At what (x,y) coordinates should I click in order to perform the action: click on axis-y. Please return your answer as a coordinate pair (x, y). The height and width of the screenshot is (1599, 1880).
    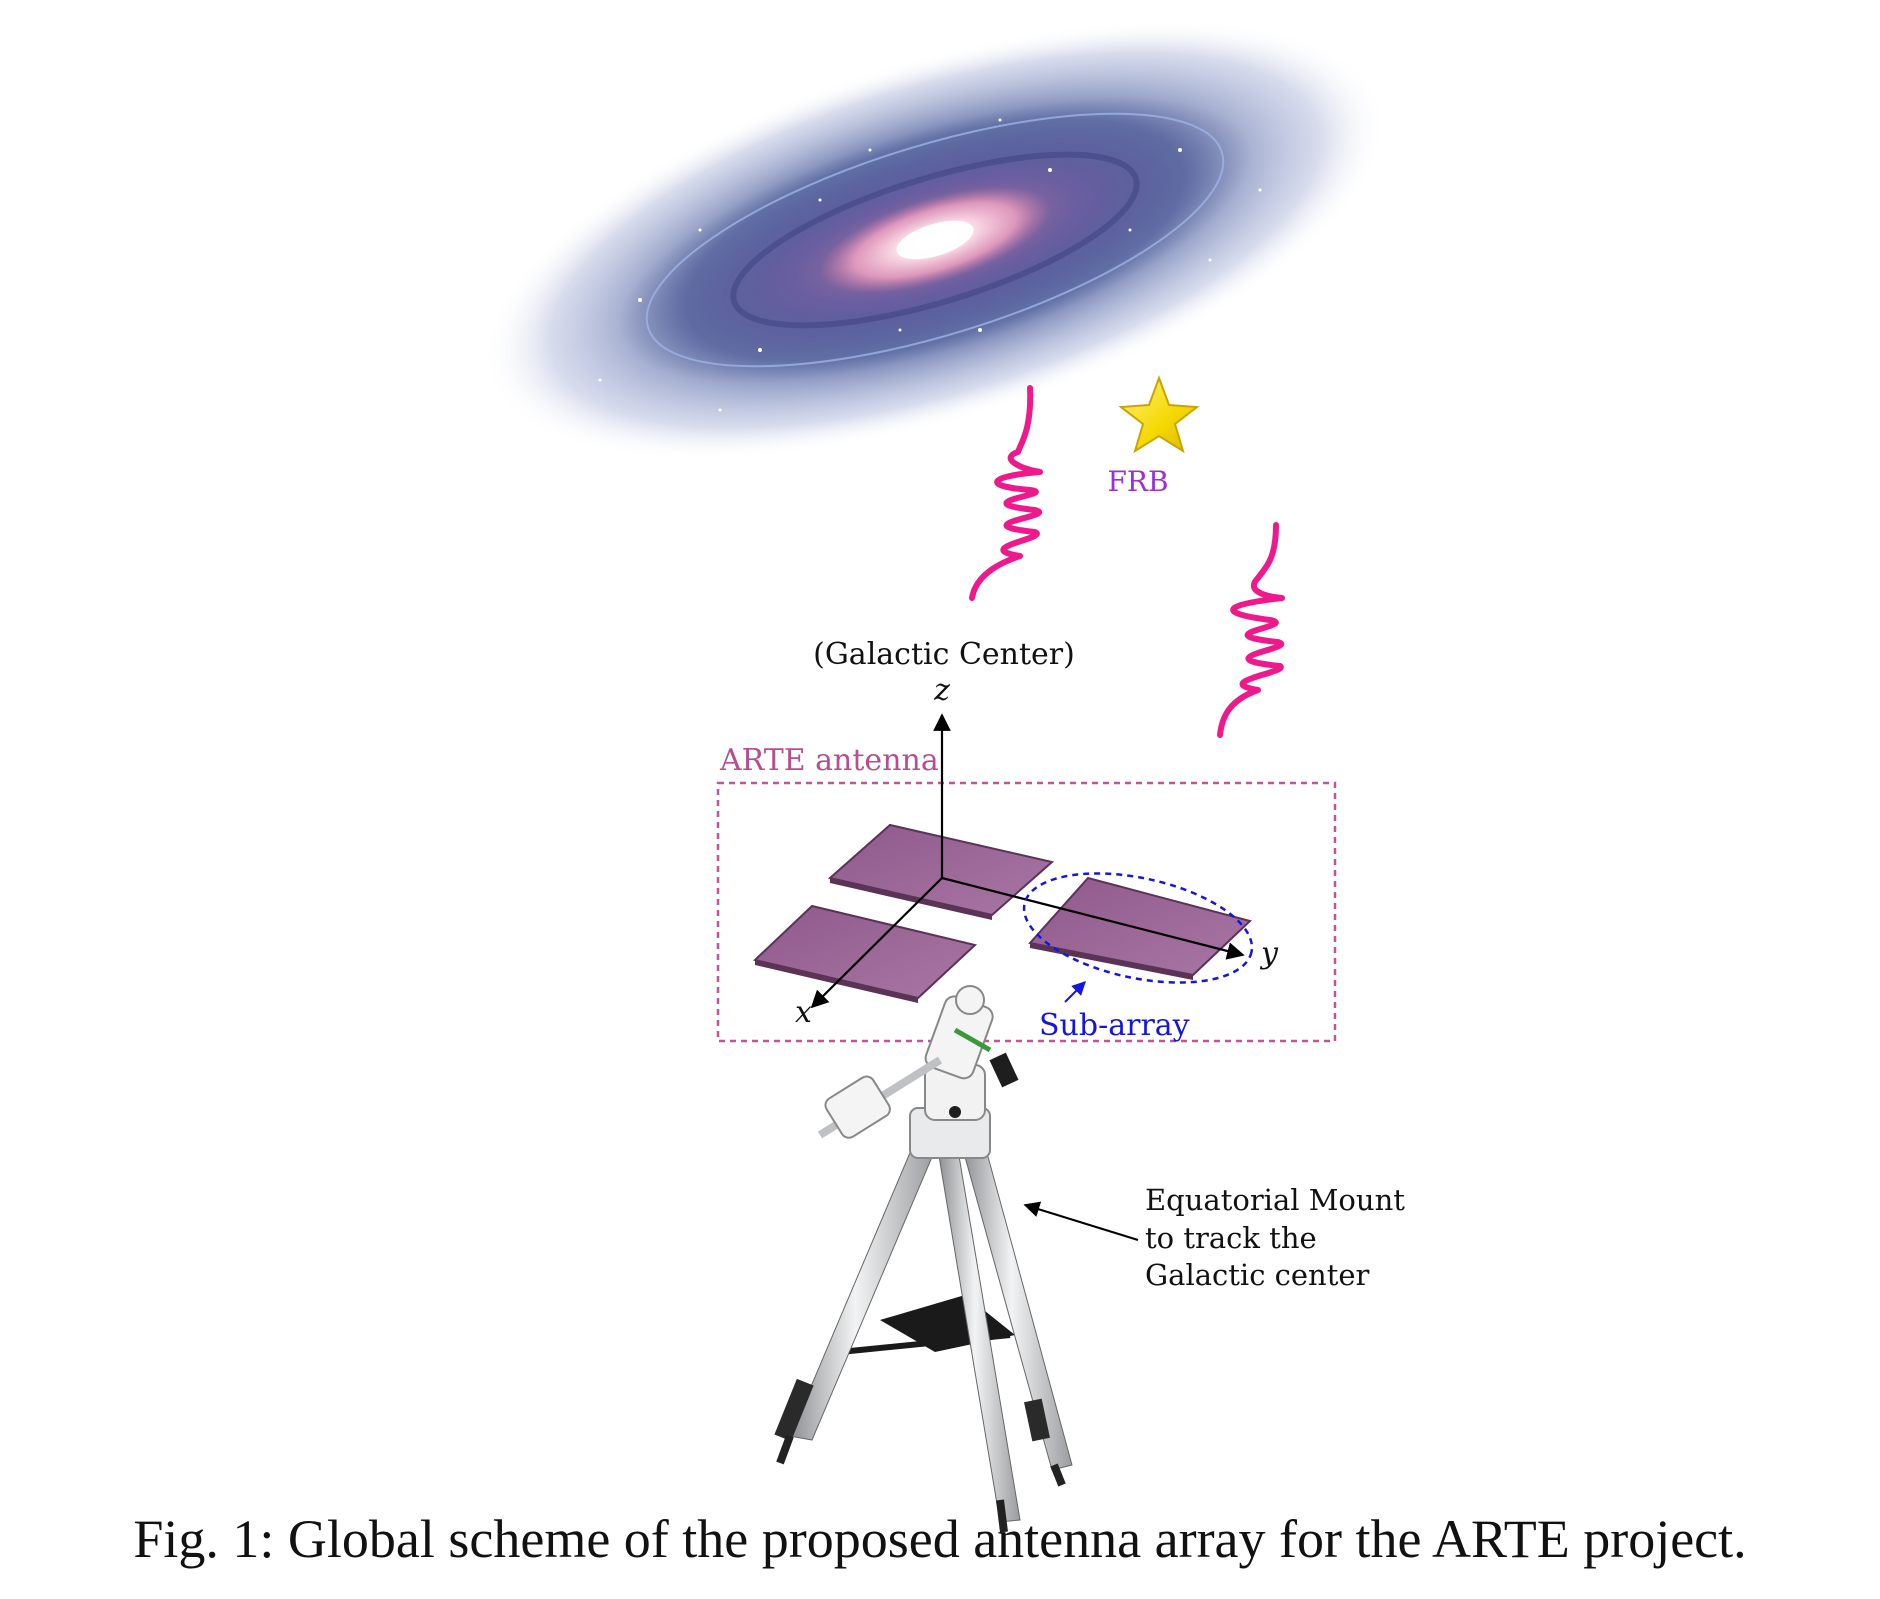
    Looking at the image, I should click on (1093, 918).